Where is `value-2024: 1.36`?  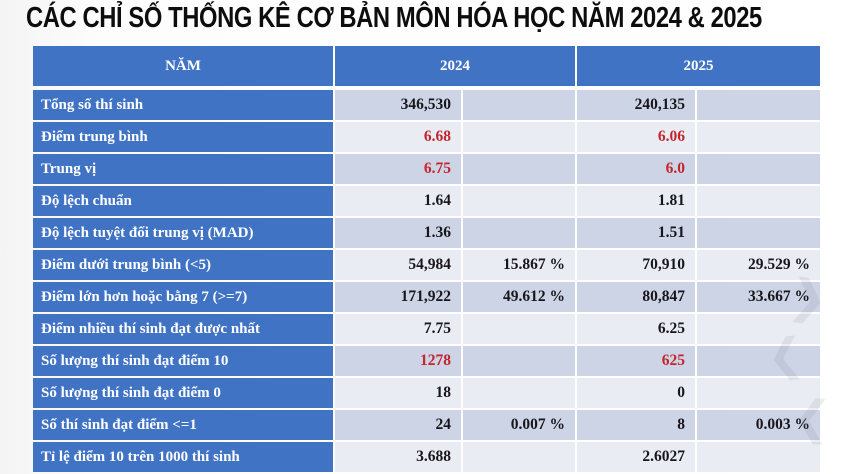 value-2024: 1.36 is located at coordinates (398, 233).